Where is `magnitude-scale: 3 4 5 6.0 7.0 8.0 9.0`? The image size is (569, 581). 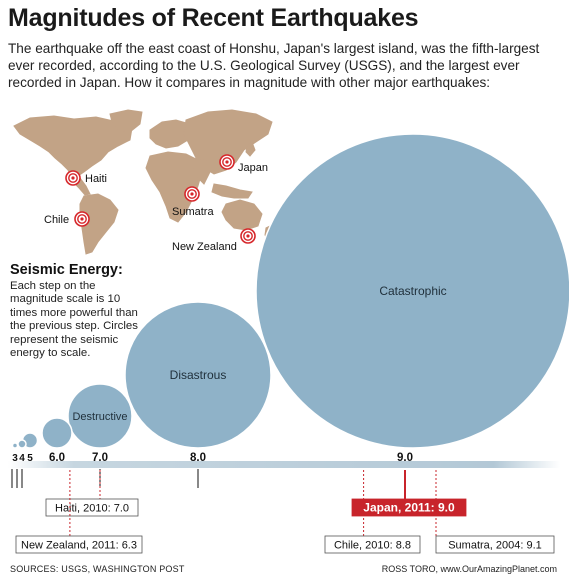 magnitude-scale: 3 4 5 6.0 7.0 8.0 9.0 is located at coordinates (212, 470).